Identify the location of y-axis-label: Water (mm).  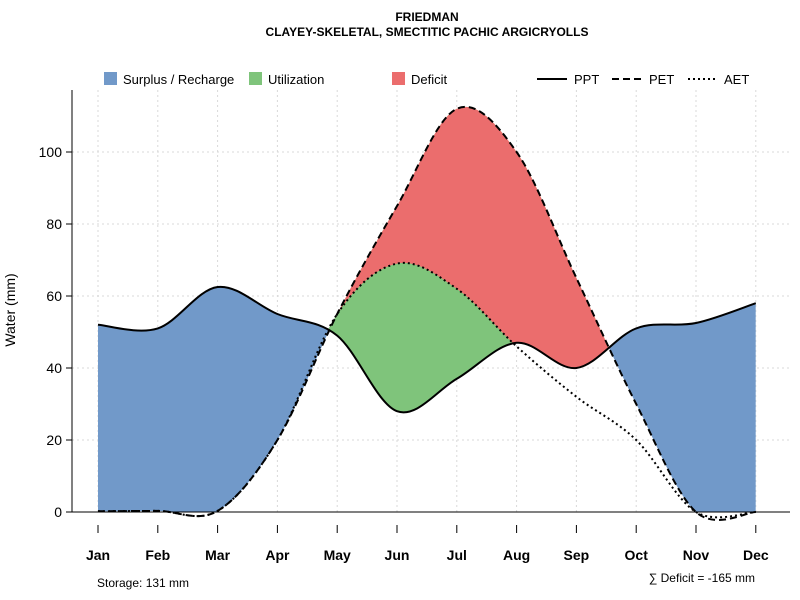
(10, 309).